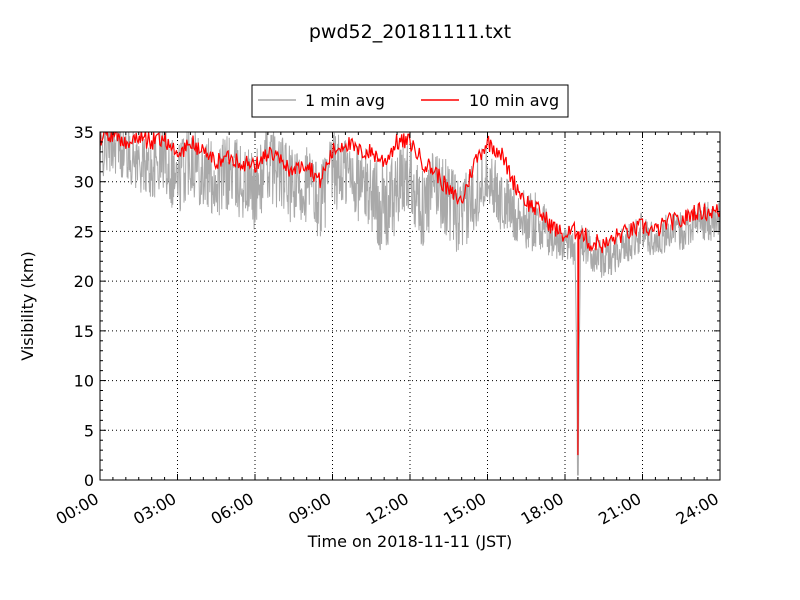 Image resolution: width=800 pixels, height=600 pixels. I want to click on x-tick-label: 21:00, so click(619, 509).